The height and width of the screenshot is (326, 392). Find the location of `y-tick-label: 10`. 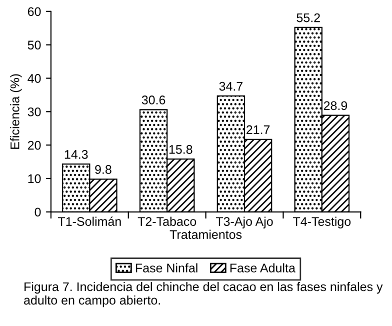

y-tick-label: 10 is located at coordinates (34, 179).